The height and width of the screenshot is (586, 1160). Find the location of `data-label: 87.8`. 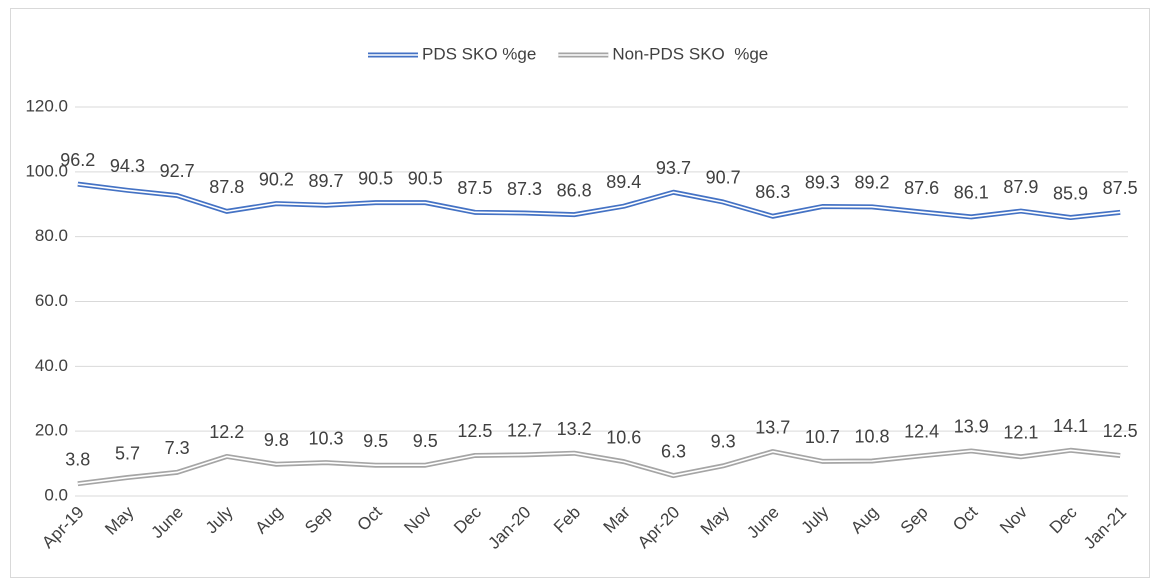

data-label: 87.8 is located at coordinates (226, 187).